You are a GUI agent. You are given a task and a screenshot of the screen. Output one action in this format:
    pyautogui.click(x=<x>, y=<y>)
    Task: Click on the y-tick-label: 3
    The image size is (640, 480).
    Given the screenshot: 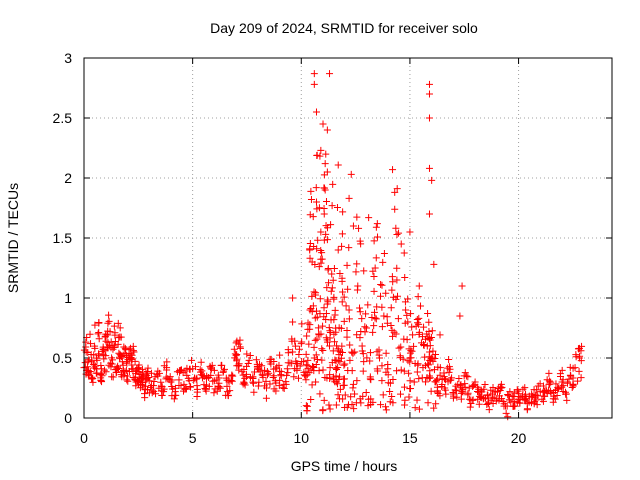 What is the action you would take?
    pyautogui.click(x=68, y=58)
    